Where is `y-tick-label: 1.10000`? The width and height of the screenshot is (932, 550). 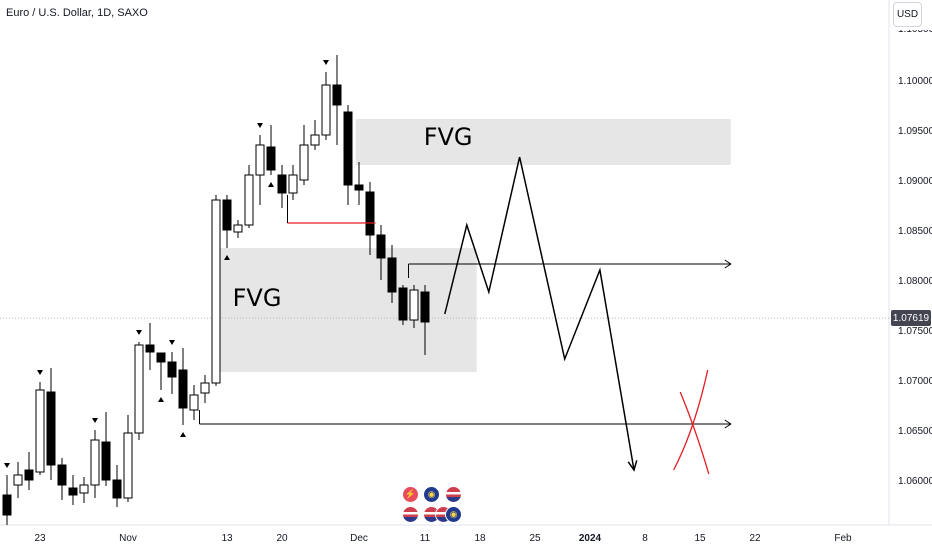 y-tick-label: 1.10000 is located at coordinates (915, 81).